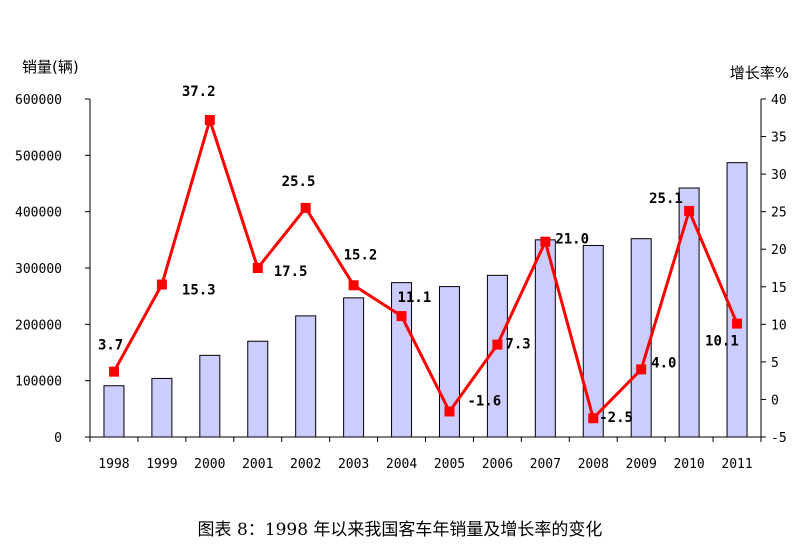 The width and height of the screenshot is (800, 557). Describe the element at coordinates (641, 464) in the screenshot. I see `x-tick-label: 2009` at that location.